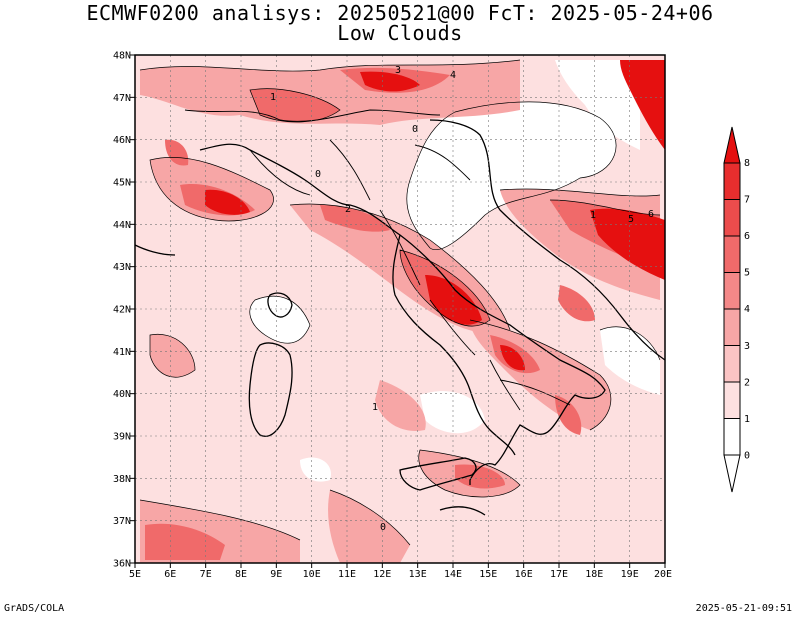 This screenshot has height=618, width=800. I want to click on colorbar-label: 2, so click(747, 382).